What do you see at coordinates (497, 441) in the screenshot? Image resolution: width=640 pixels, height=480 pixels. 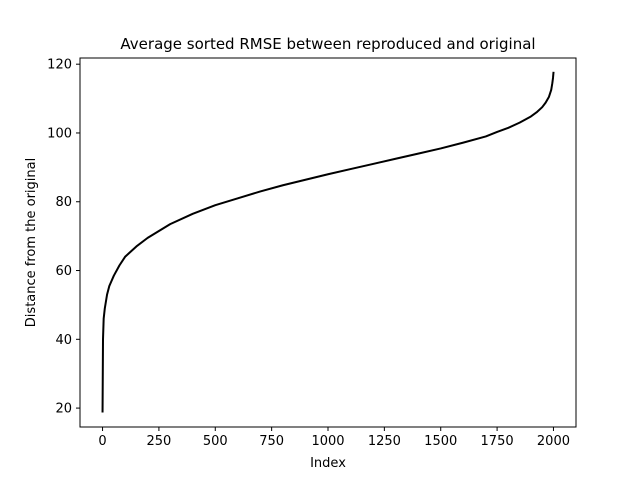 I see `x-tick-label: 1750` at bounding box center [497, 441].